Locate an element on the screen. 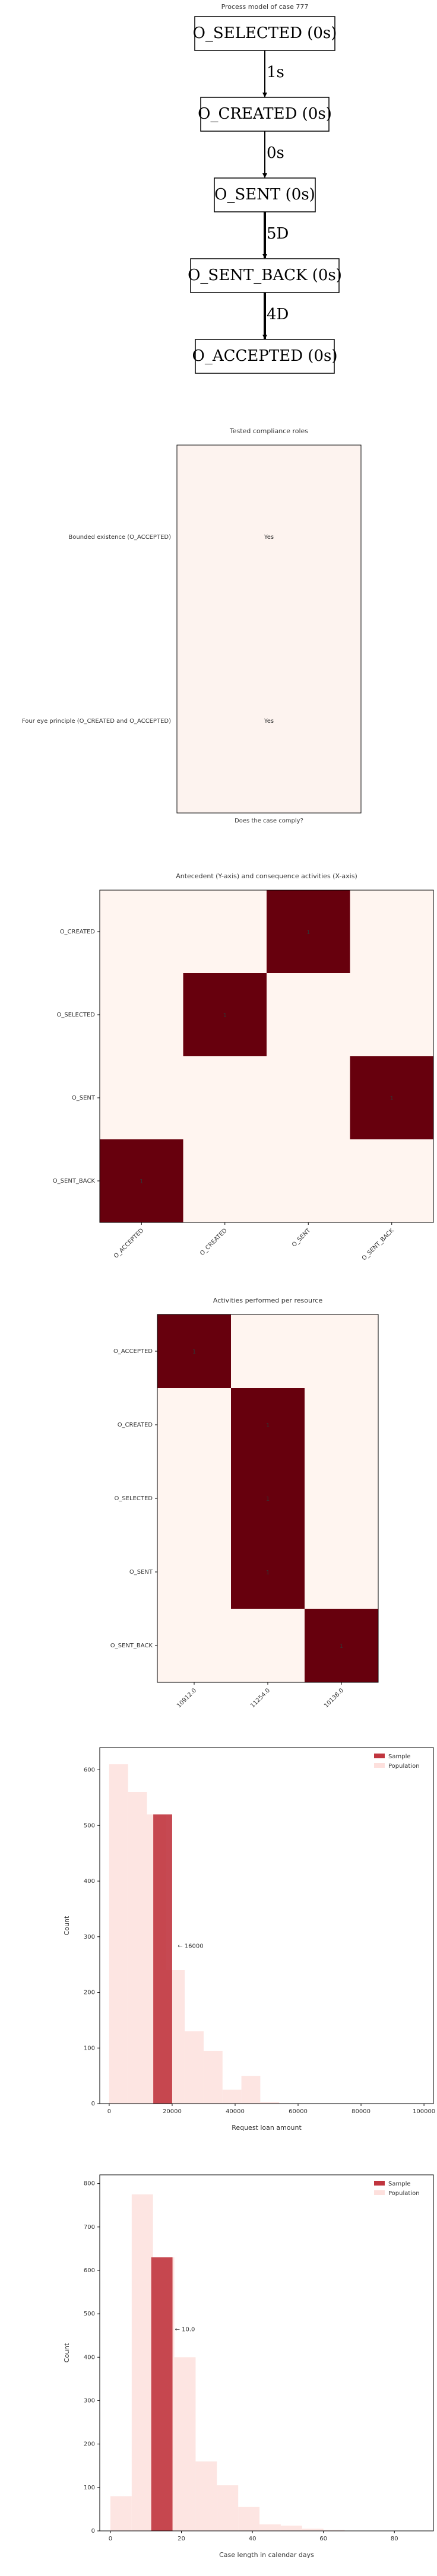 The width and height of the screenshot is (437, 2576). y-tick-label: 800 is located at coordinates (89, 2184).